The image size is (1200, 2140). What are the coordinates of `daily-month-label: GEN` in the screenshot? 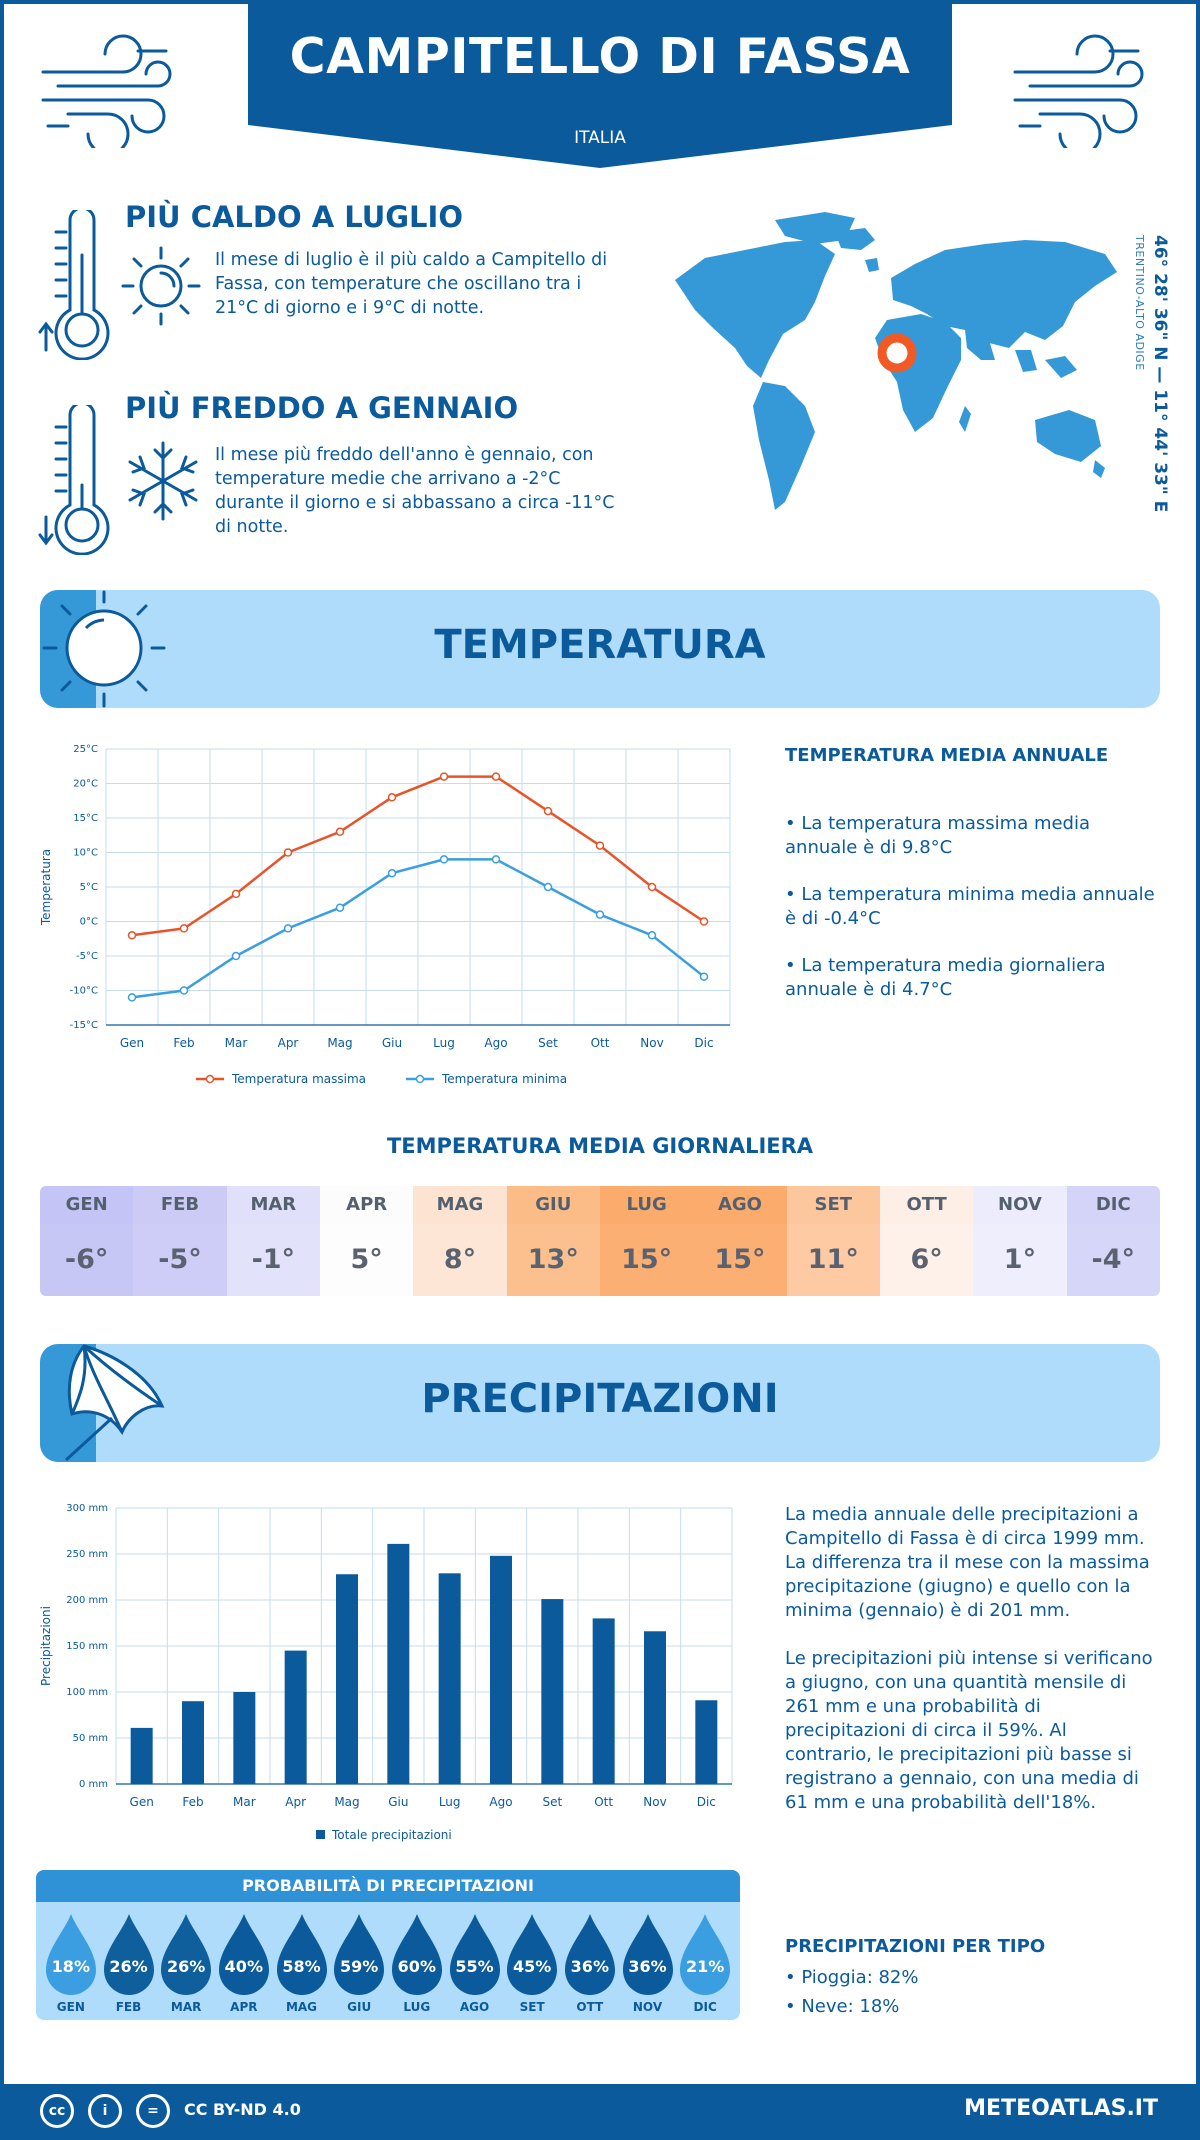 It's located at (87, 1205).